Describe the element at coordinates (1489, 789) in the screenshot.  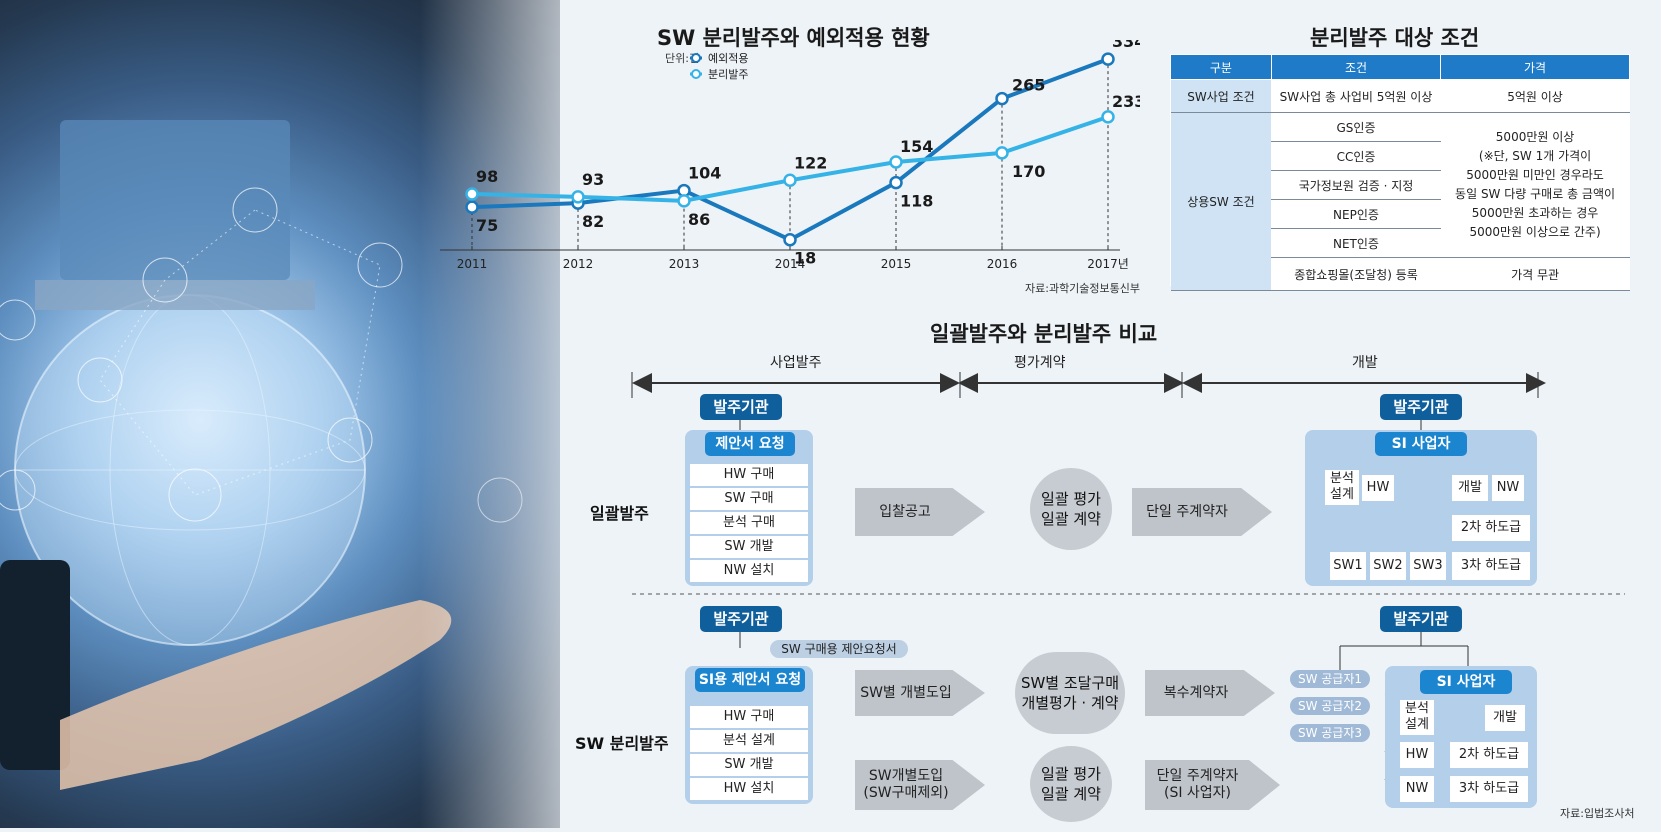
I see `separate-sub3-box: 3차 하도급` at that location.